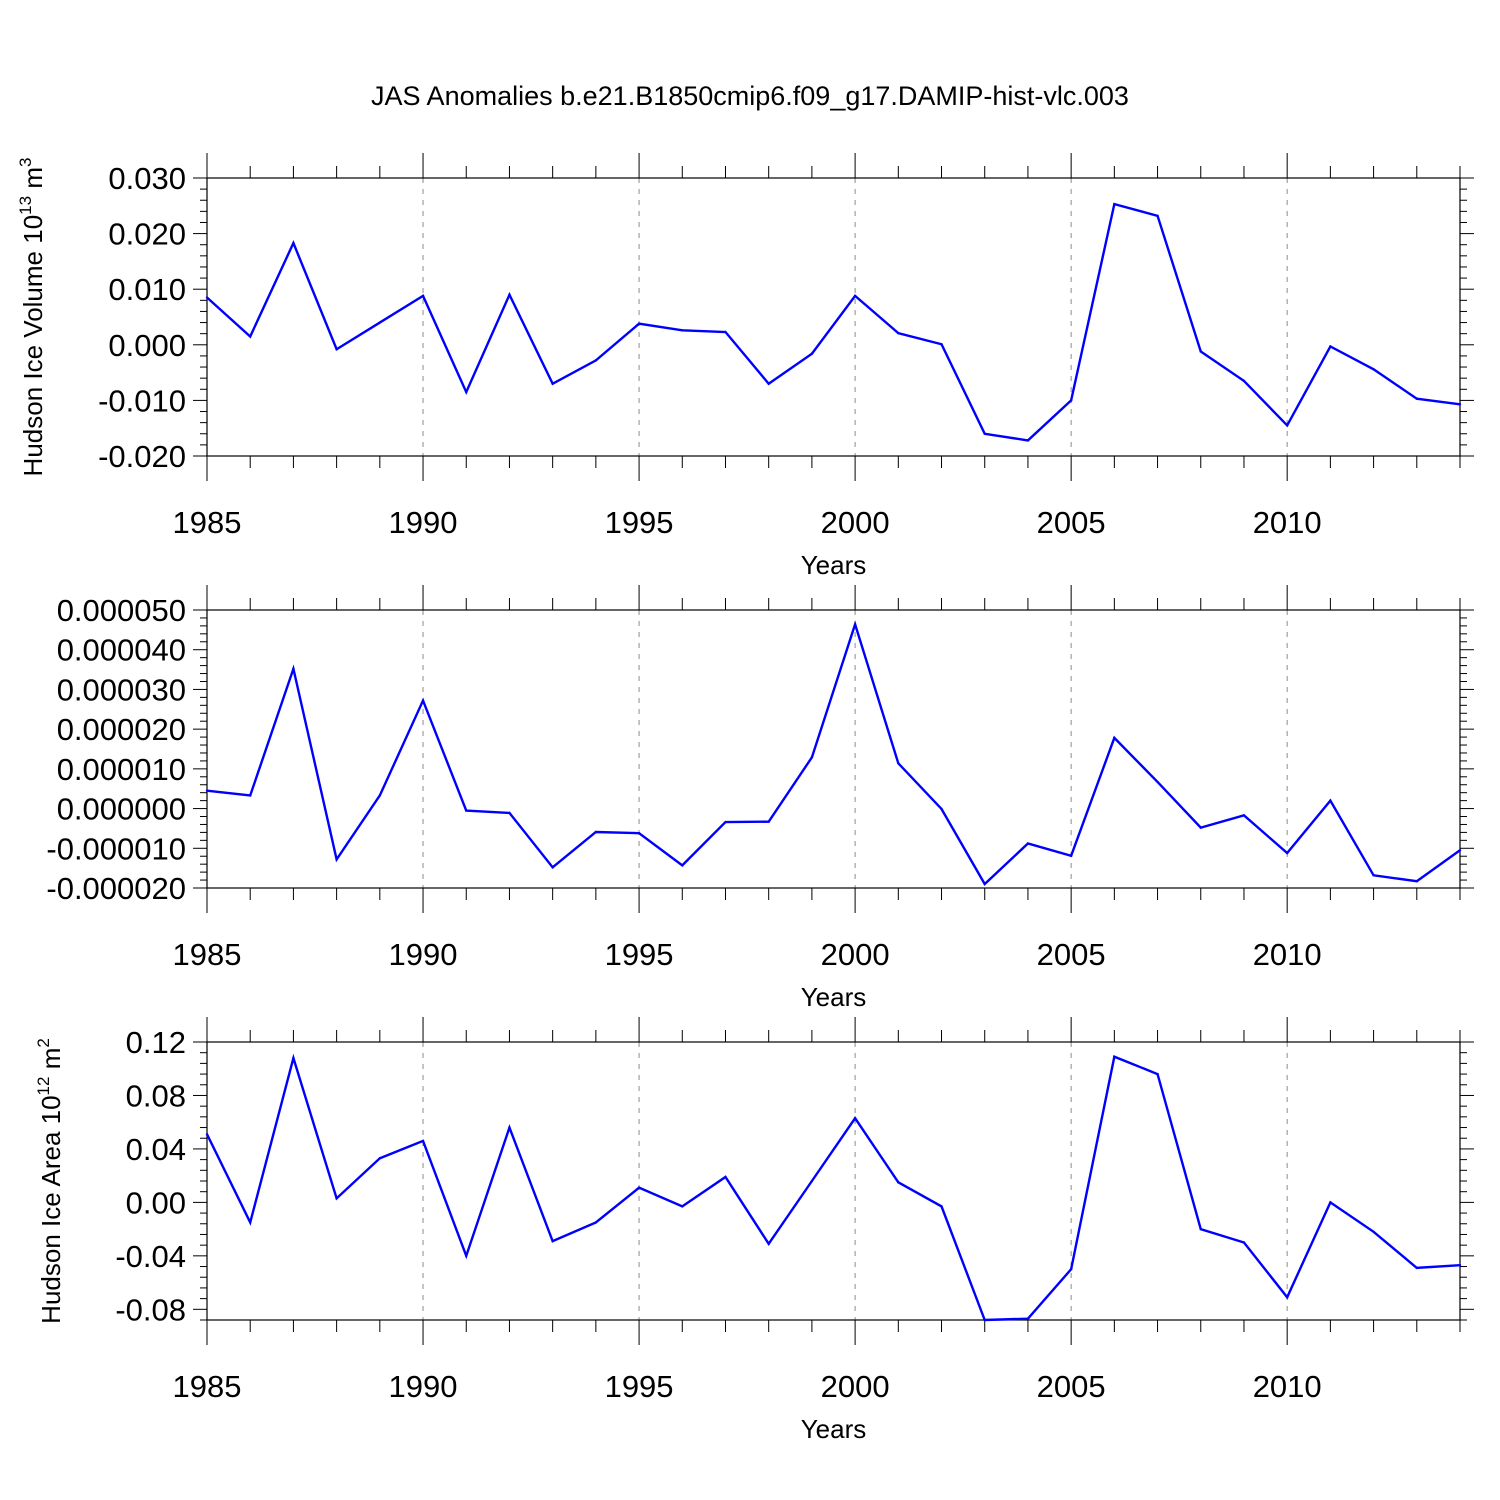 This screenshot has width=1500, height=1500. What do you see at coordinates (43, 1086) in the screenshot?
I see `y-axis-title-exponent: 12` at bounding box center [43, 1086].